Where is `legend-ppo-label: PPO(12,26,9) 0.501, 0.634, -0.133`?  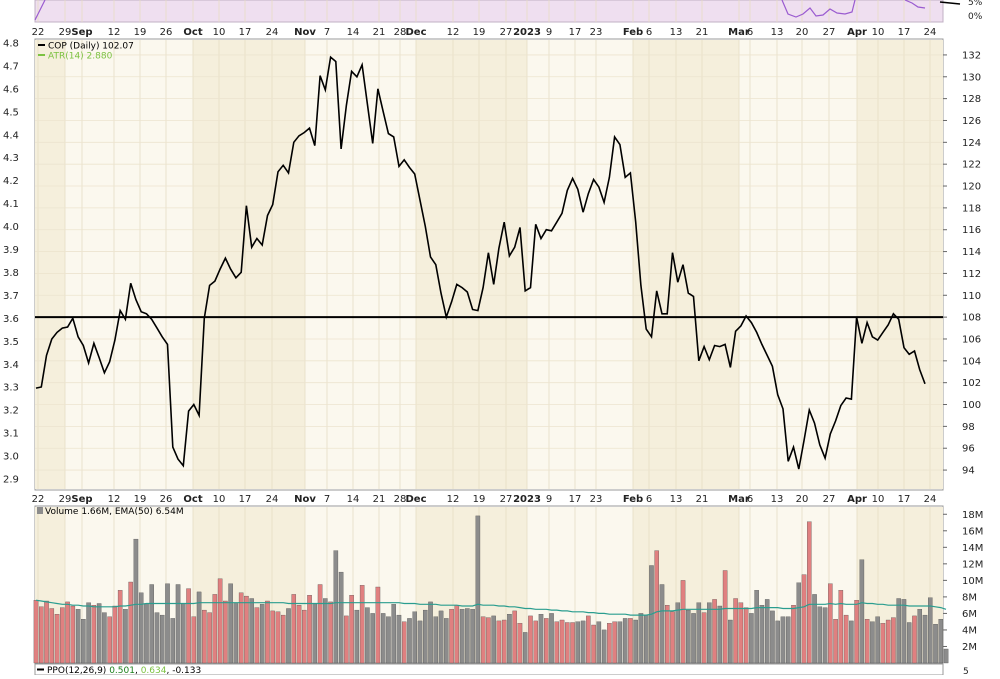 legend-ppo-label: PPO(12,26,9) 0.501, 0.634, -0.133 is located at coordinates (124, 670).